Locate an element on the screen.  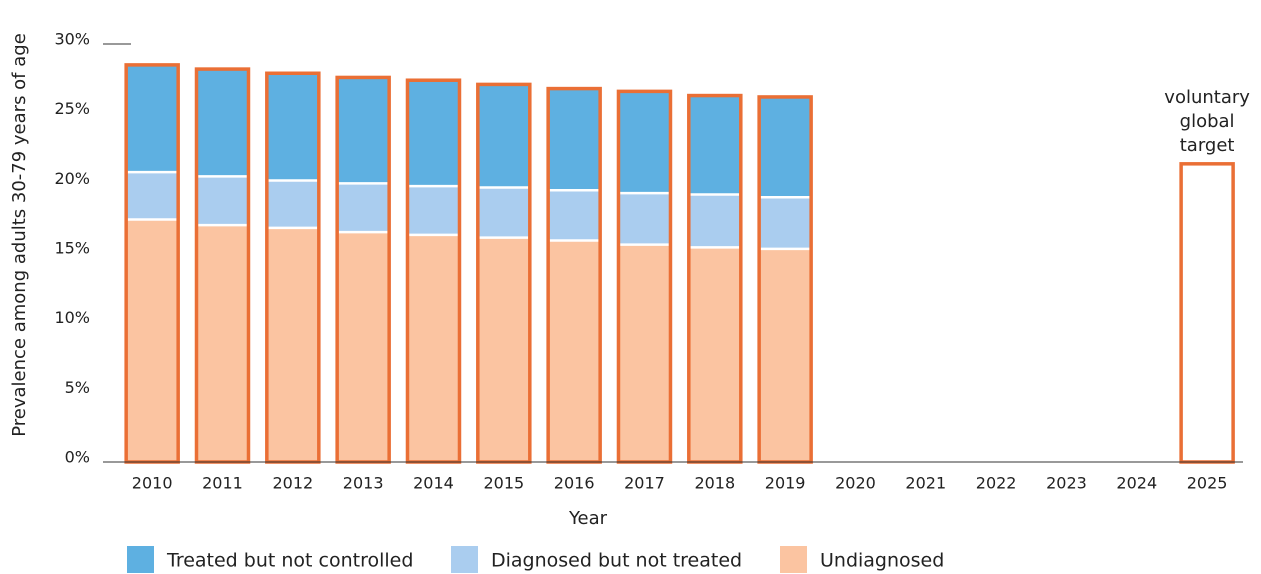
x-tick-label: 2023 is located at coordinates (1066, 483).